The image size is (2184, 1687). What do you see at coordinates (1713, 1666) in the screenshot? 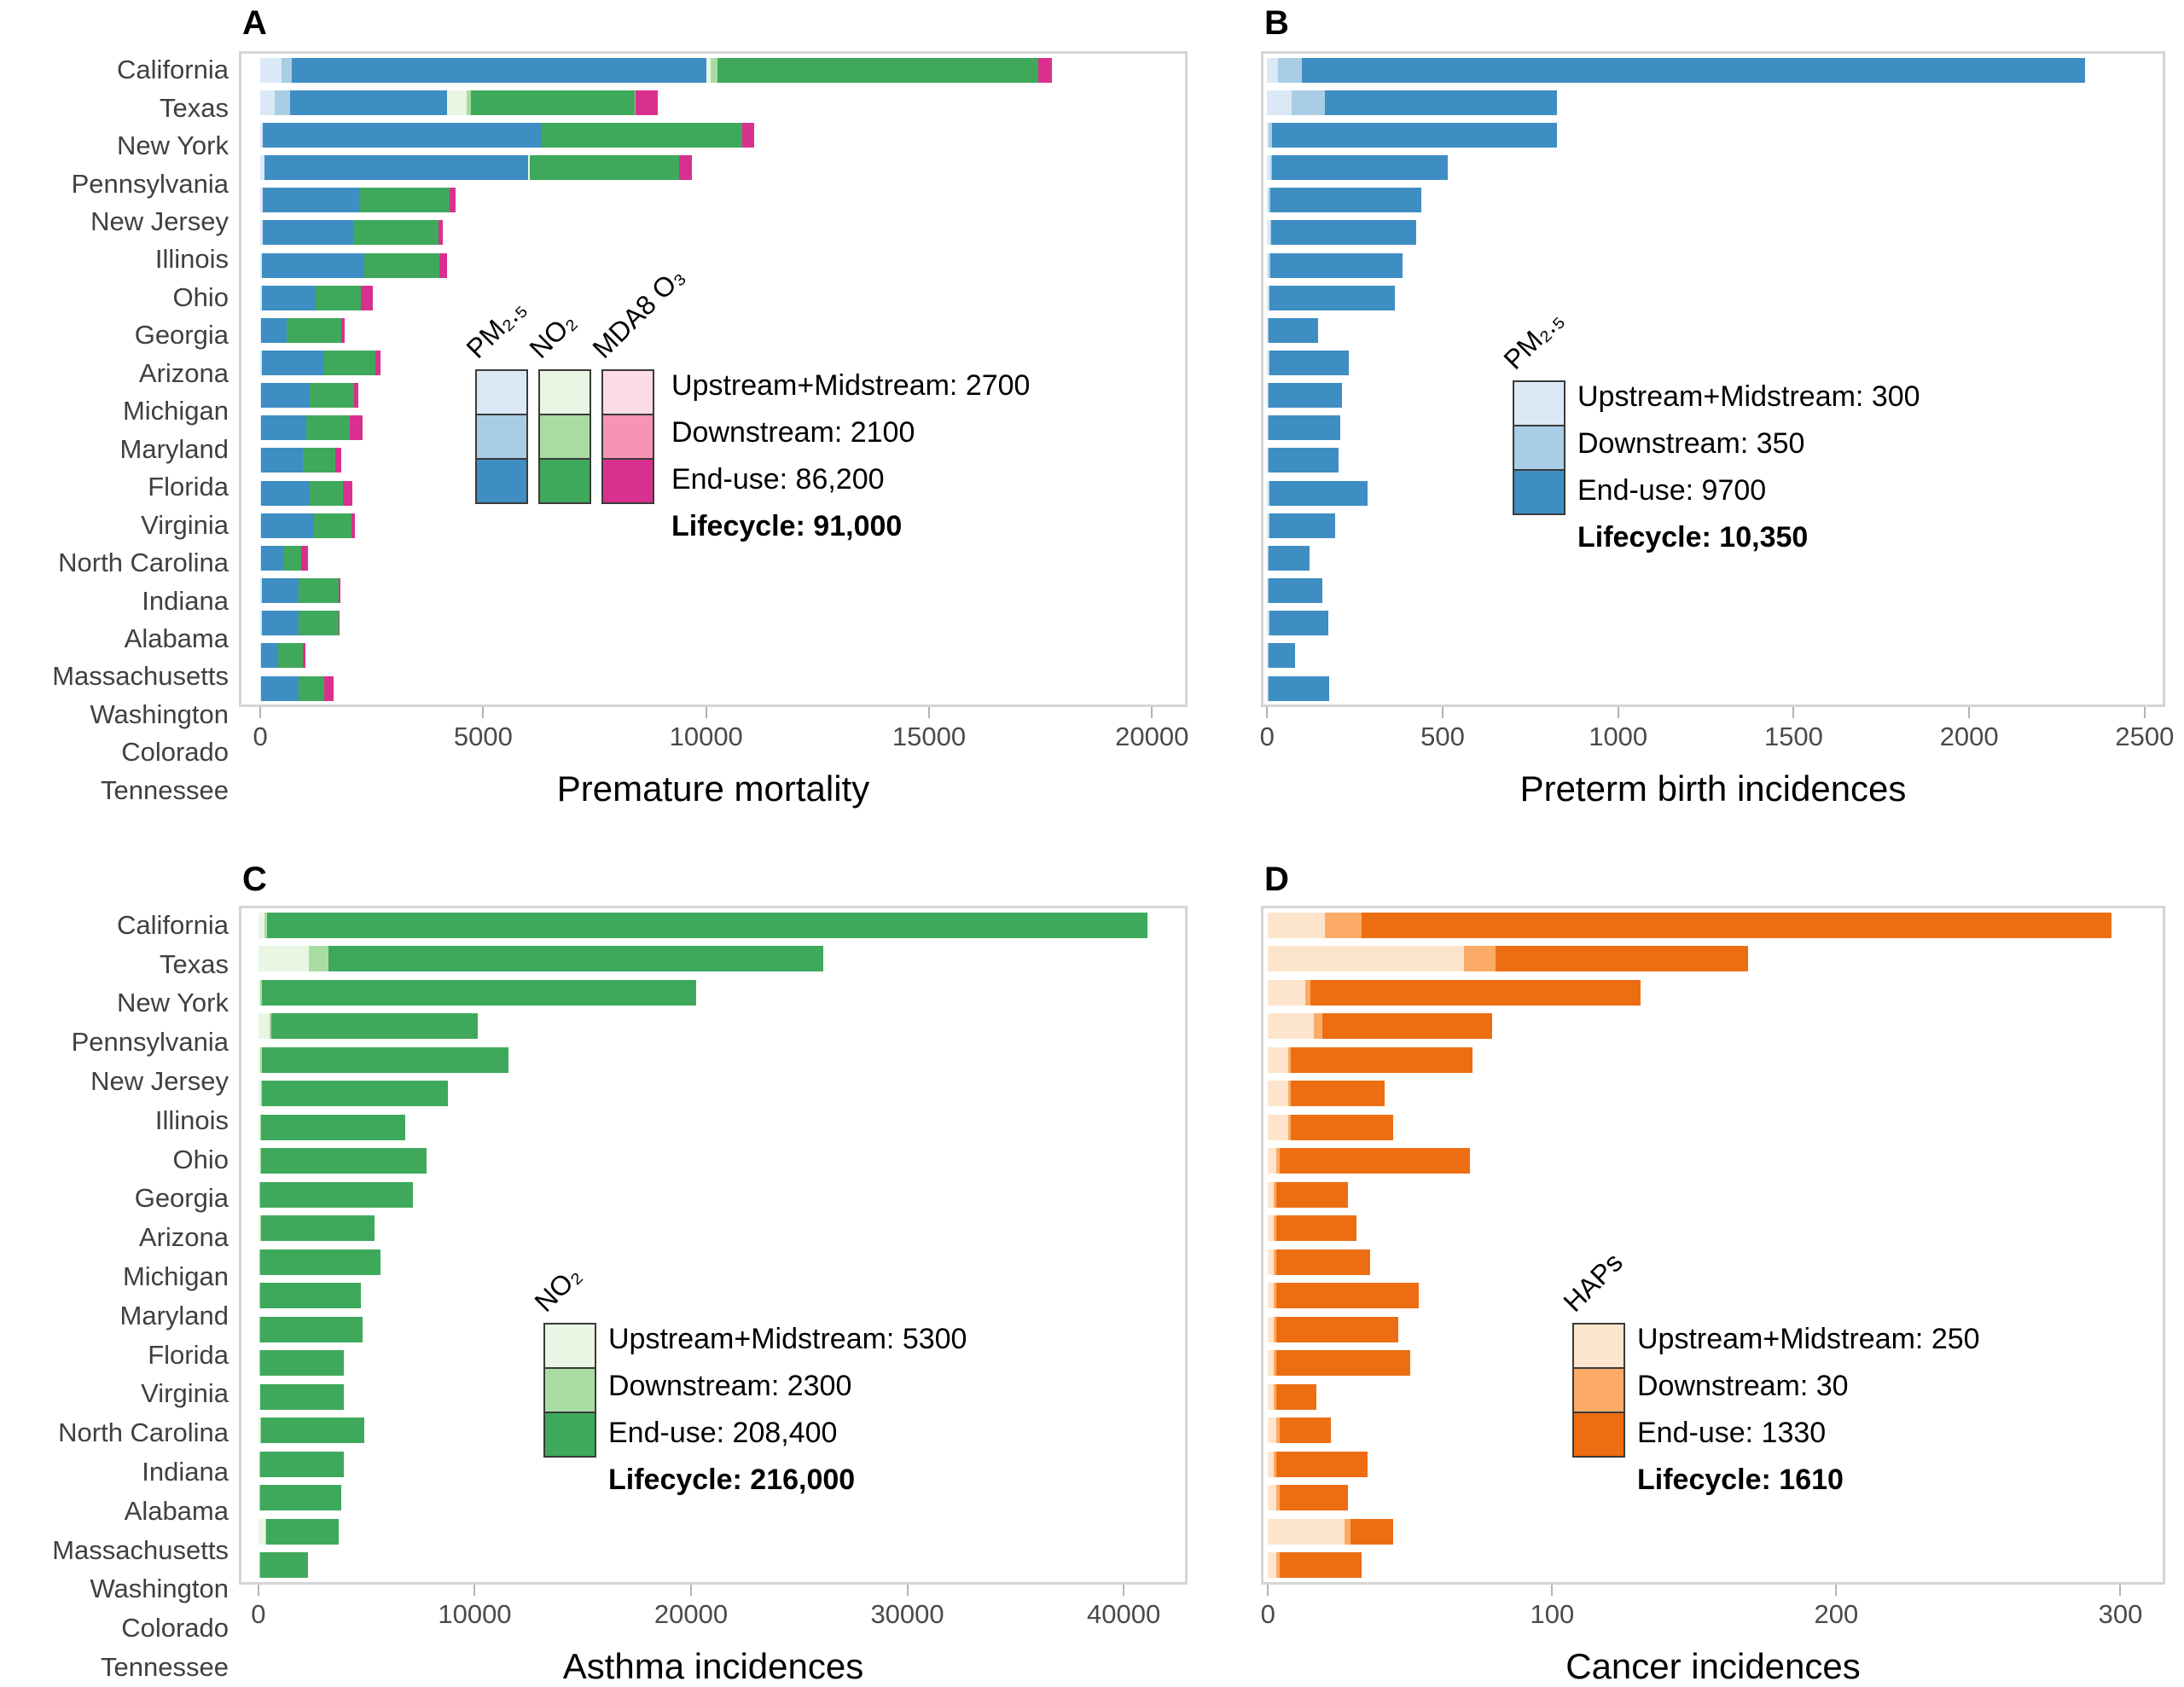
I see `panel-d-x-axis-title: Cancer incidences` at bounding box center [1713, 1666].